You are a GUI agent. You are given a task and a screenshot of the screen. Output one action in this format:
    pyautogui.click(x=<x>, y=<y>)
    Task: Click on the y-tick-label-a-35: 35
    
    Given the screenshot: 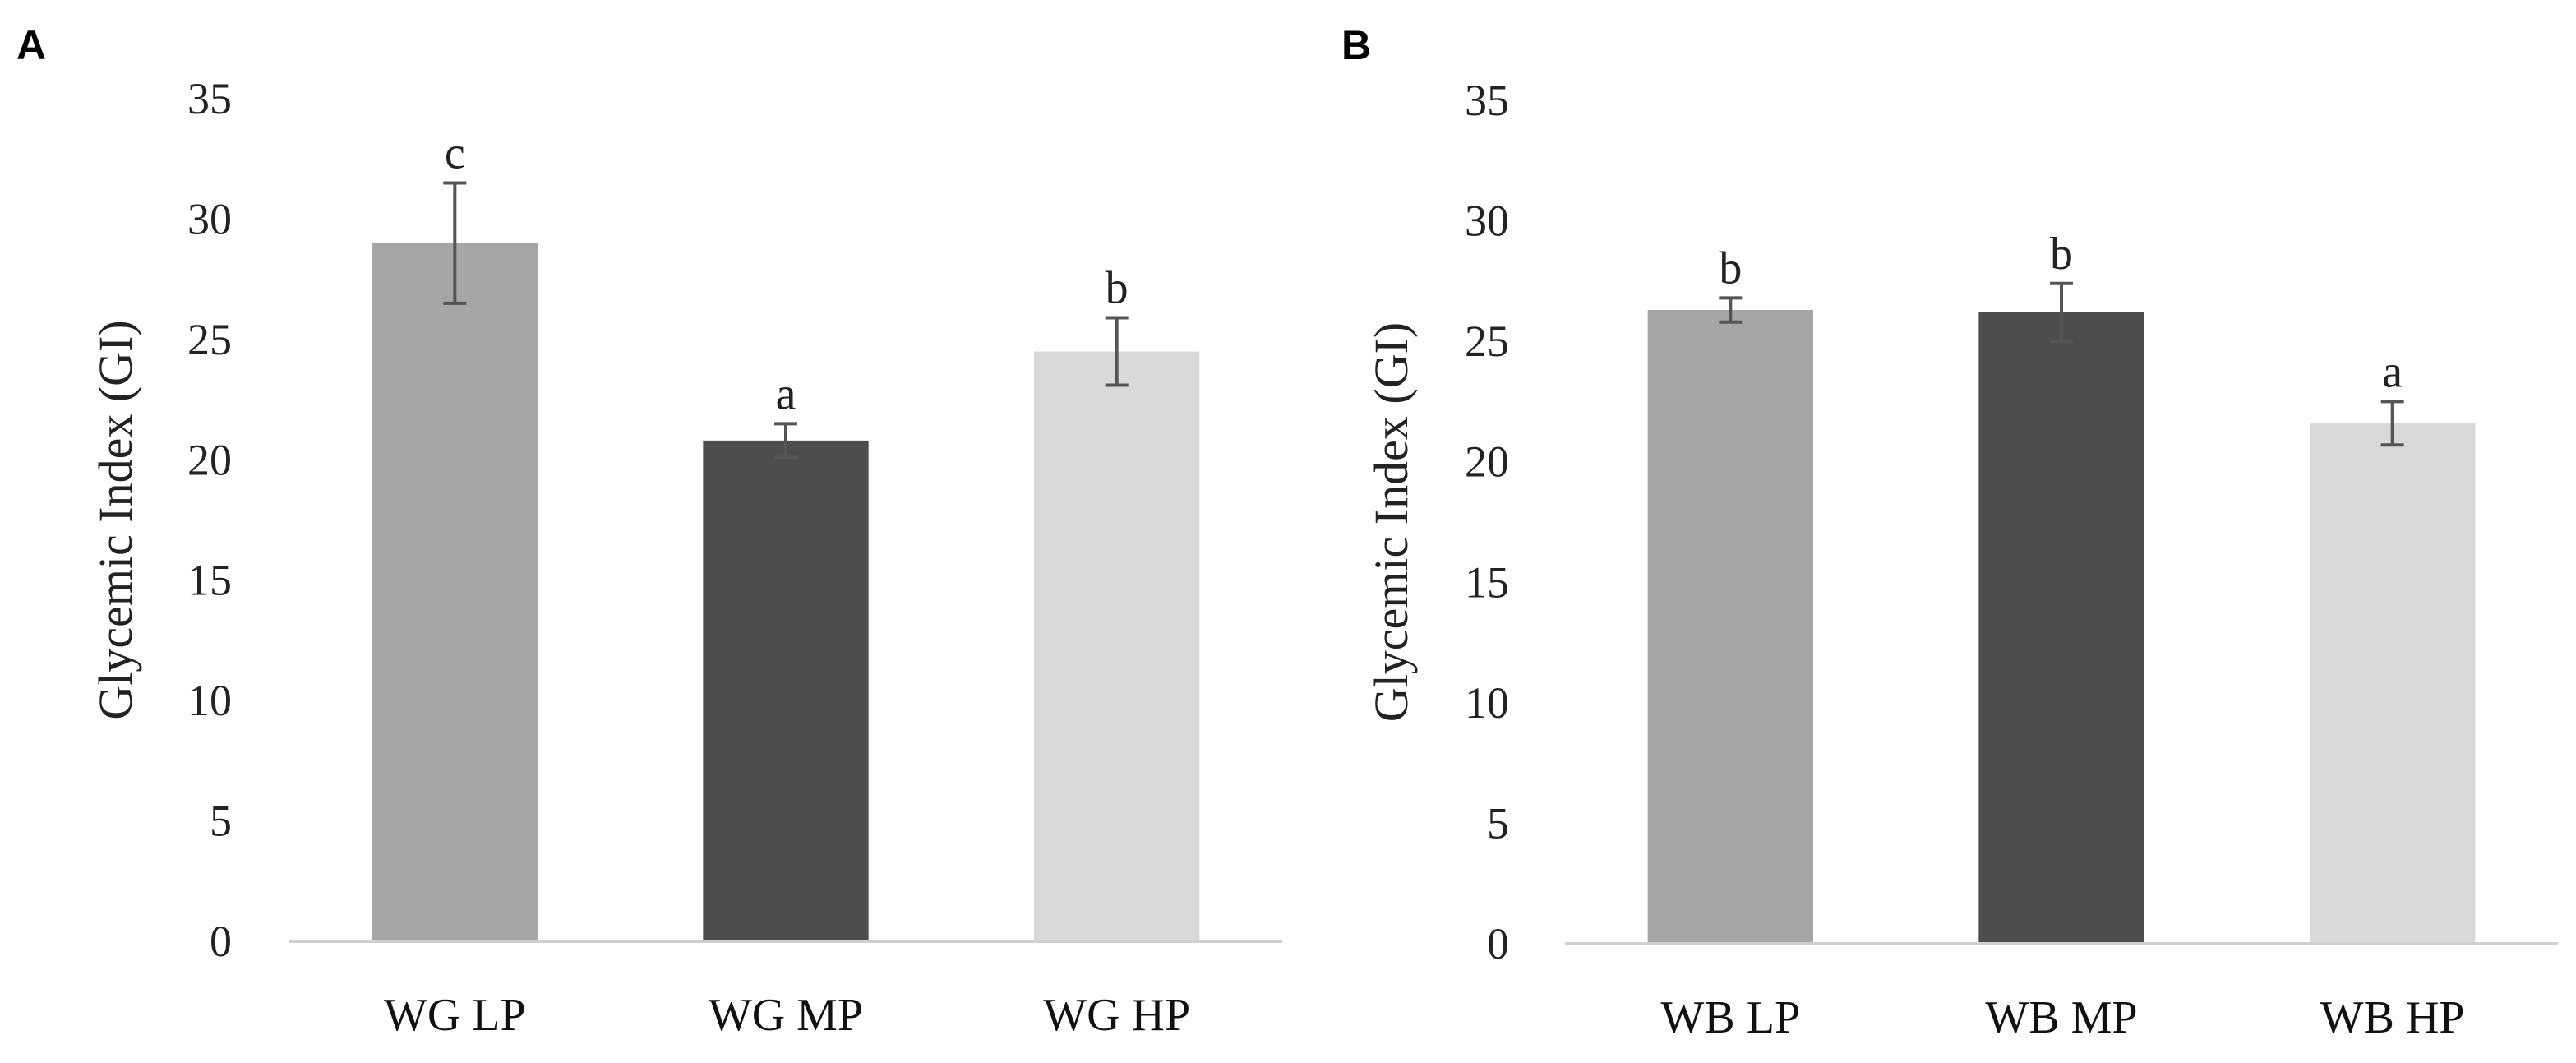 What is the action you would take?
    pyautogui.click(x=210, y=98)
    